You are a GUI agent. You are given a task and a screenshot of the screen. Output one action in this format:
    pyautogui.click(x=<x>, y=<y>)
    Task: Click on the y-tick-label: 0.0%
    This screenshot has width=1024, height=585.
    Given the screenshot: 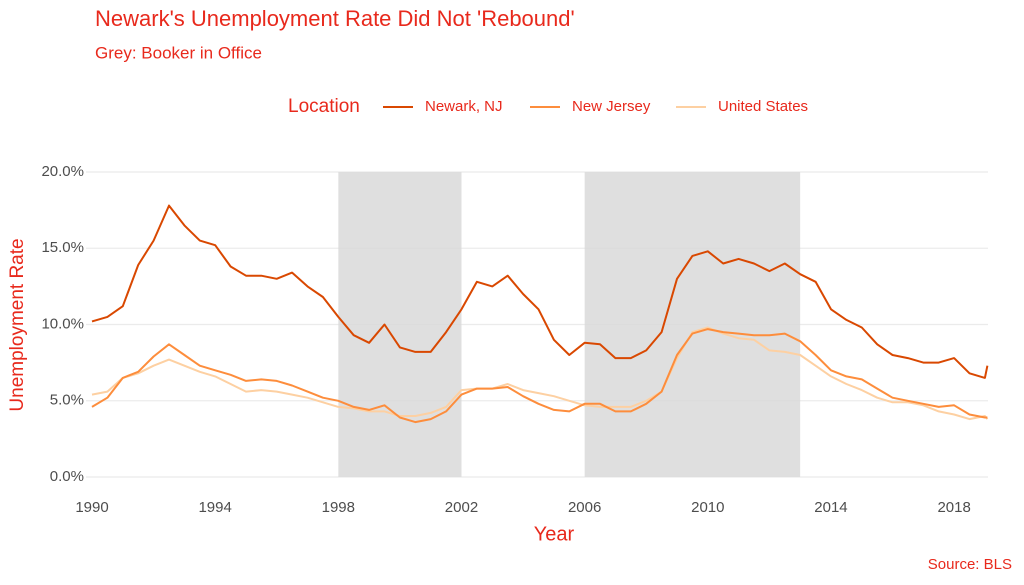 What is the action you would take?
    pyautogui.click(x=67, y=476)
    